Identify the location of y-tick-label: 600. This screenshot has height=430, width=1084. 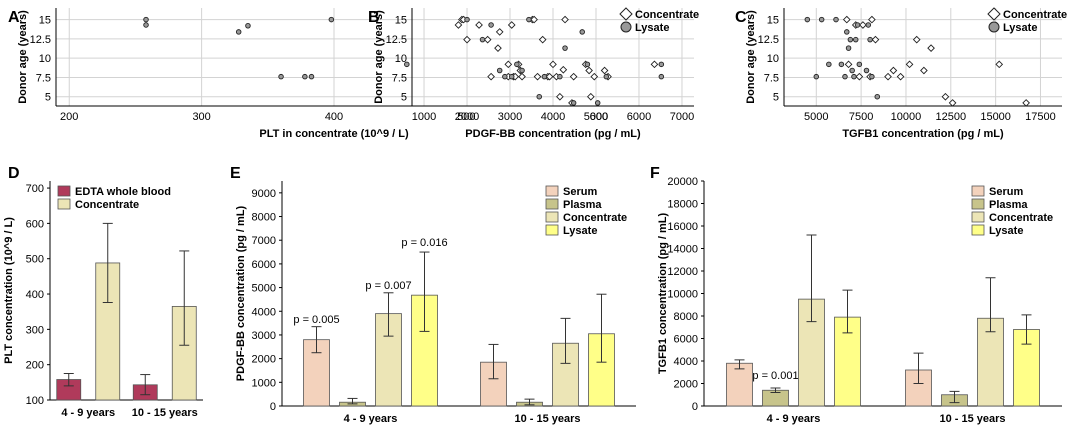
(35, 224).